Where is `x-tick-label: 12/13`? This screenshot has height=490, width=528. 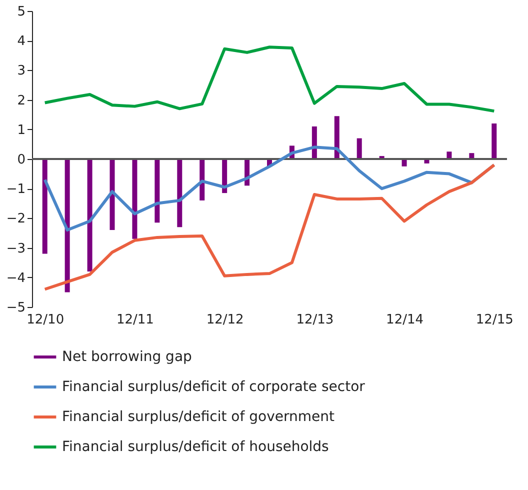
x-tick-label: 12/13 is located at coordinates (315, 320).